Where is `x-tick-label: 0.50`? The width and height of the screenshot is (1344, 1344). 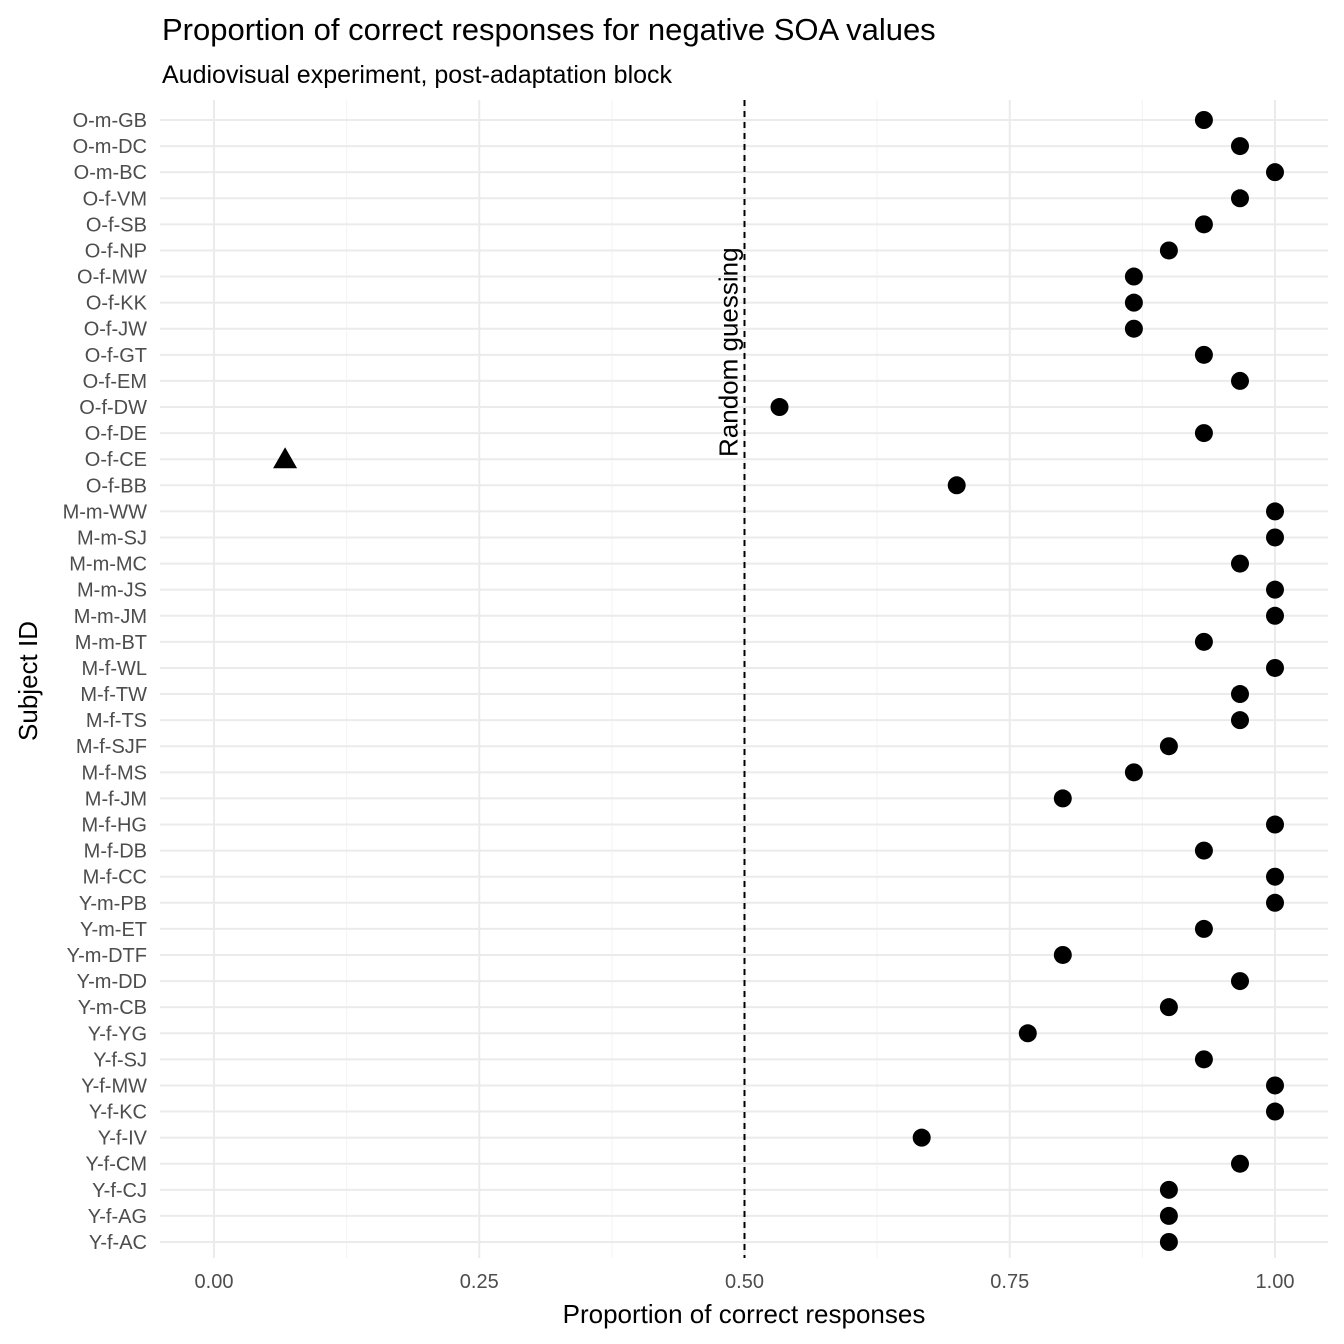
x-tick-label: 0.50 is located at coordinates (744, 1282).